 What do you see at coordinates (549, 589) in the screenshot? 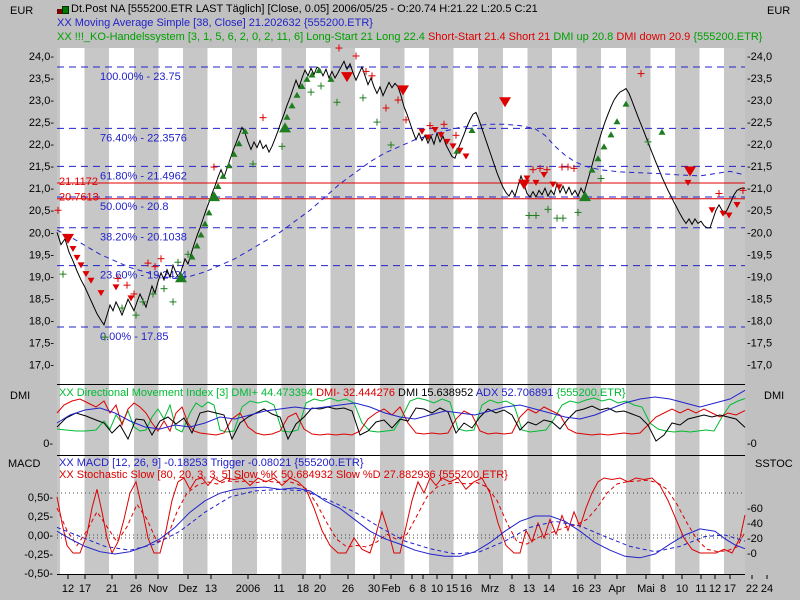
I see `svg-text: 14` at bounding box center [549, 589].